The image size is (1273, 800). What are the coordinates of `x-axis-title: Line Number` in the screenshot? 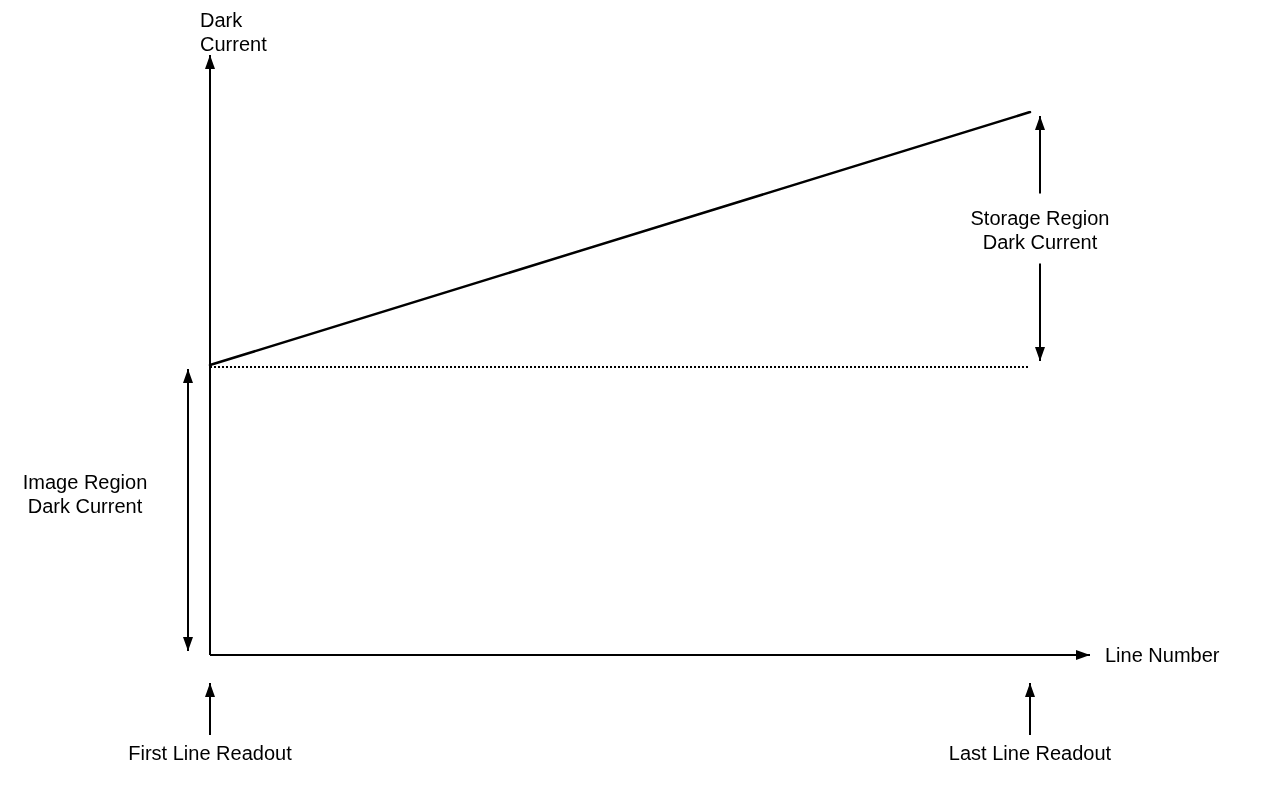 It's located at (1163, 655).